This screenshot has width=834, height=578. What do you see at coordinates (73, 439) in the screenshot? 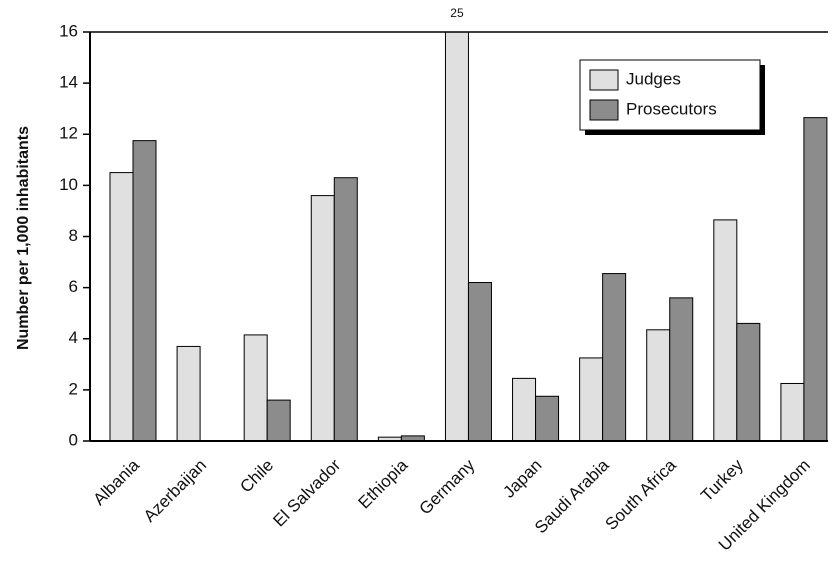
I see `y-tick-label: 0` at bounding box center [73, 439].